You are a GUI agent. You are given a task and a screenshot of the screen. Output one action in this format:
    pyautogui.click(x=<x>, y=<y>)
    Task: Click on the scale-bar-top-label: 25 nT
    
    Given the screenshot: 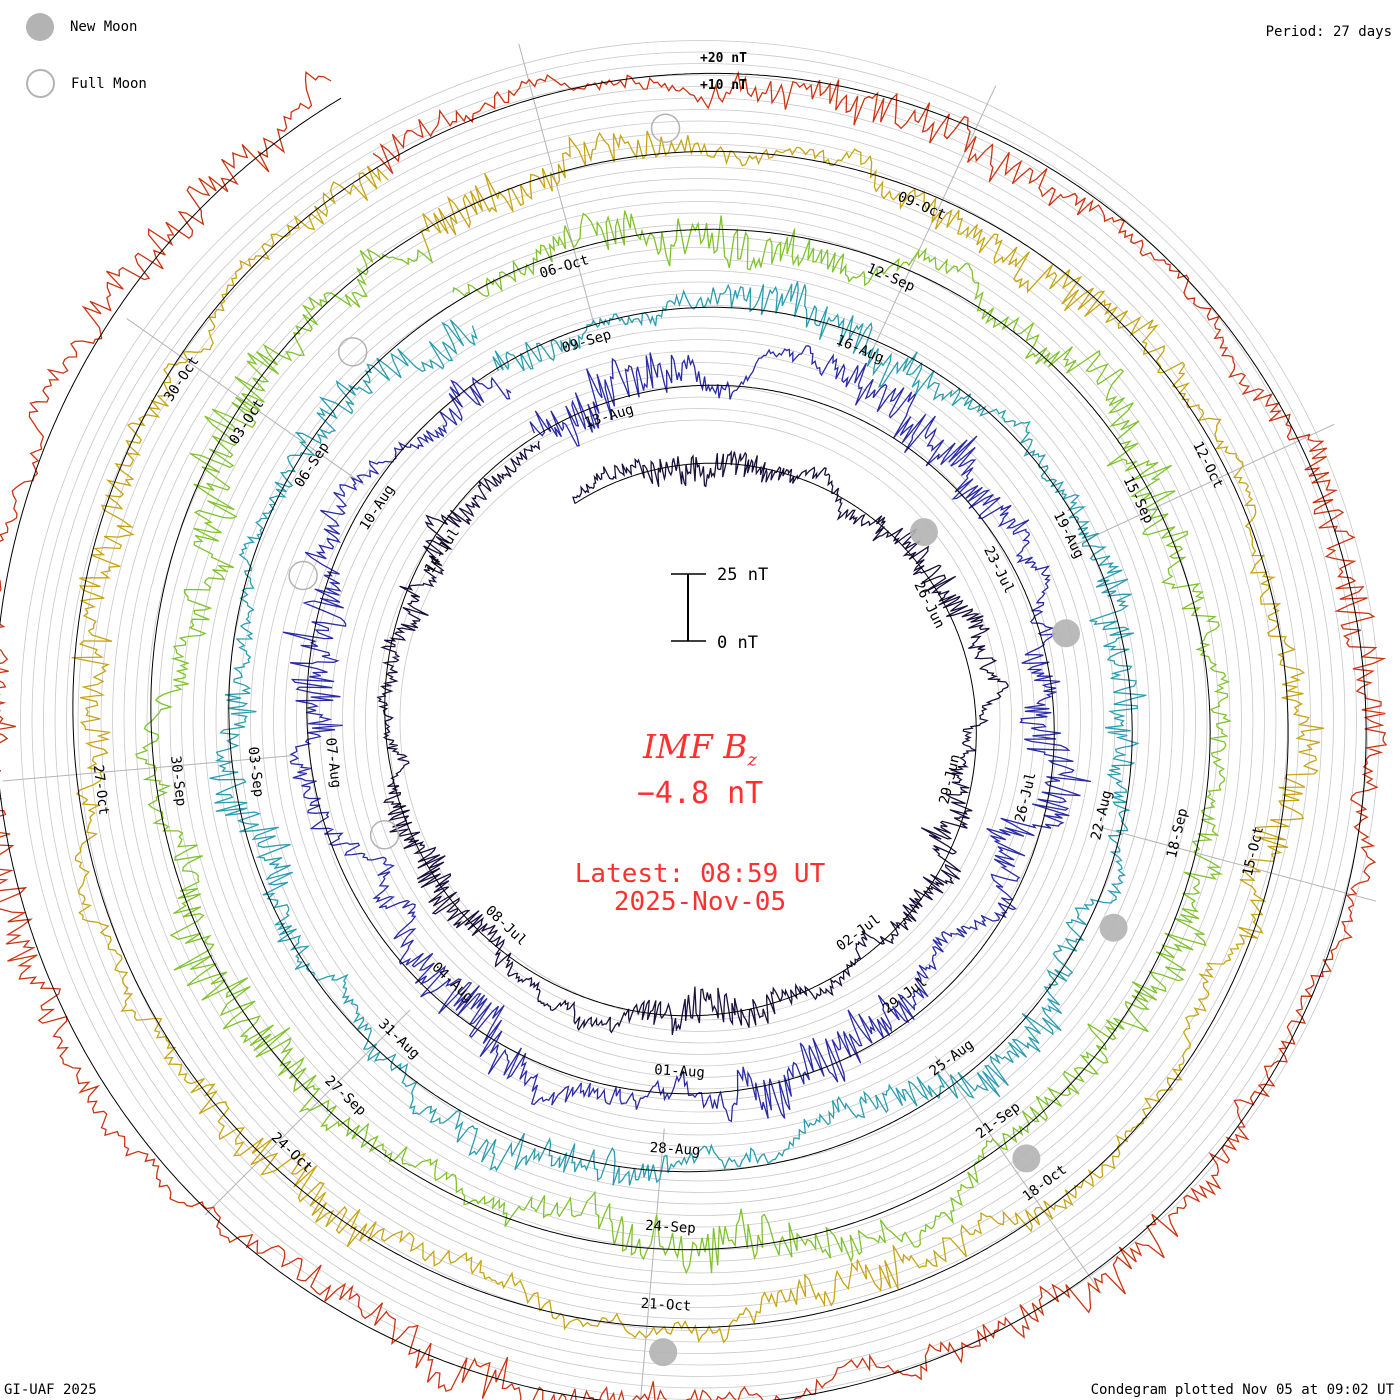 What is the action you would take?
    pyautogui.click(x=742, y=575)
    